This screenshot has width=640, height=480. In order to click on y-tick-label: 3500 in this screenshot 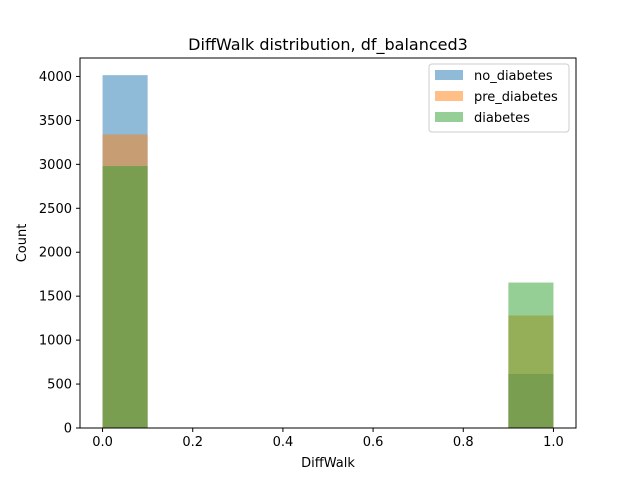, I will do `click(55, 121)`.